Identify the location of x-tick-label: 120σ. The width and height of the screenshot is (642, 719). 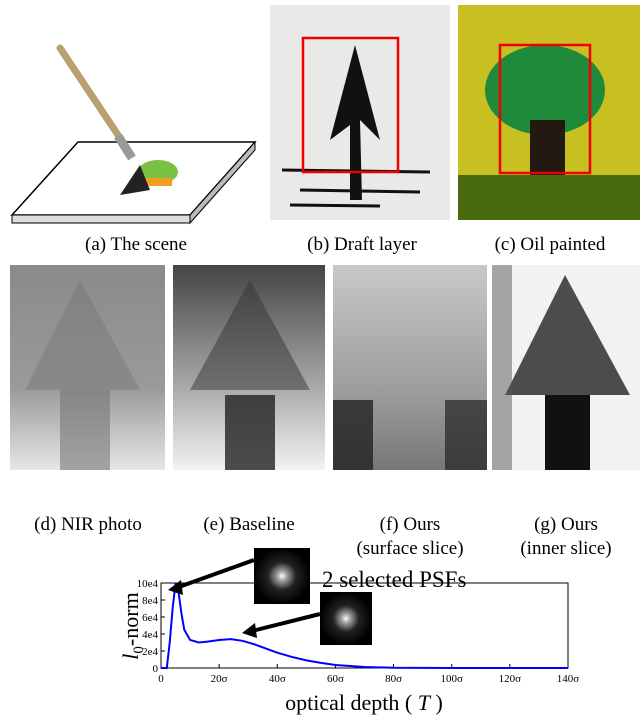
(510, 679).